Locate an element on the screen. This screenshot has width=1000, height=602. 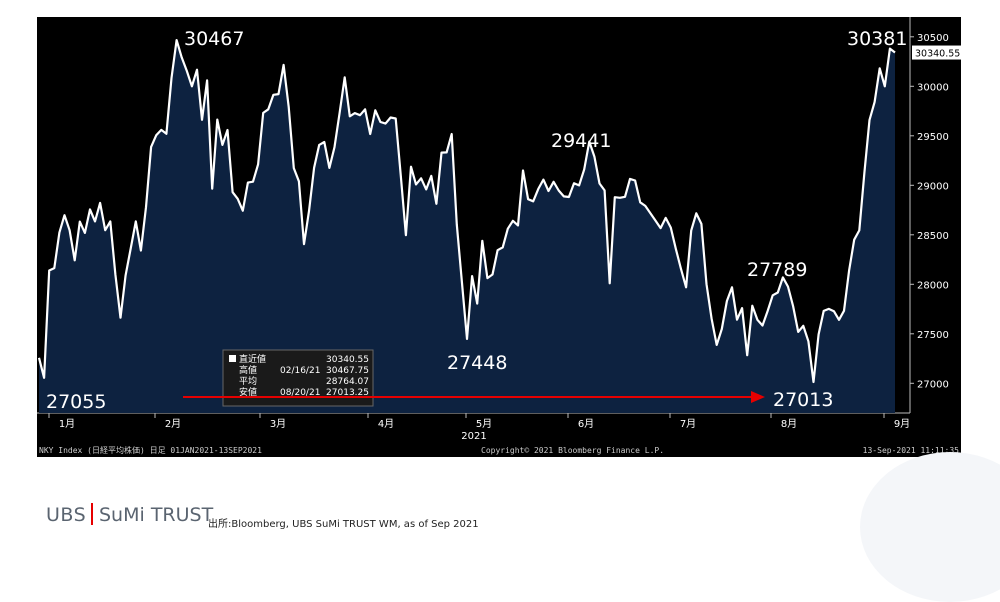
legend-date: 08/20/21 is located at coordinates (300, 393).